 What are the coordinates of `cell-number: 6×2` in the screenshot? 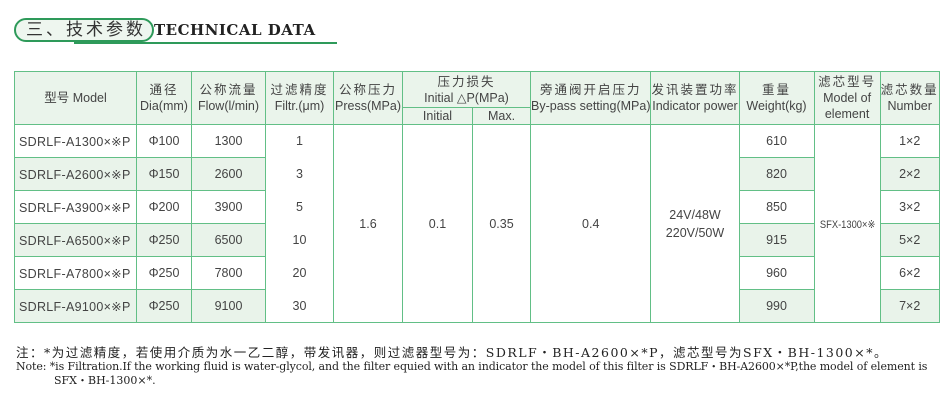 It's located at (909, 273).